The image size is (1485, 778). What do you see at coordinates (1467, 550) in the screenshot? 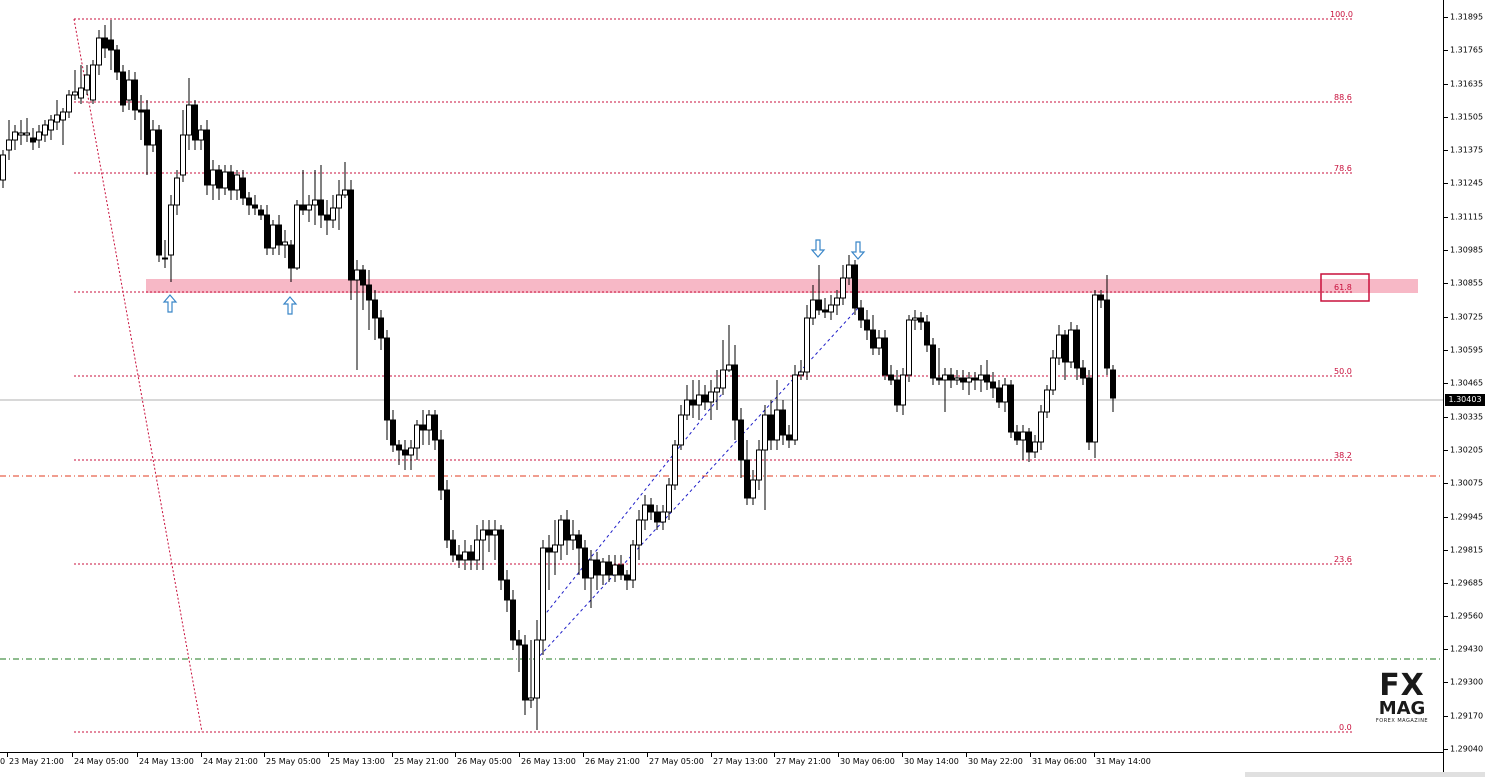
I see `price-label: 1.29815` at bounding box center [1467, 550].